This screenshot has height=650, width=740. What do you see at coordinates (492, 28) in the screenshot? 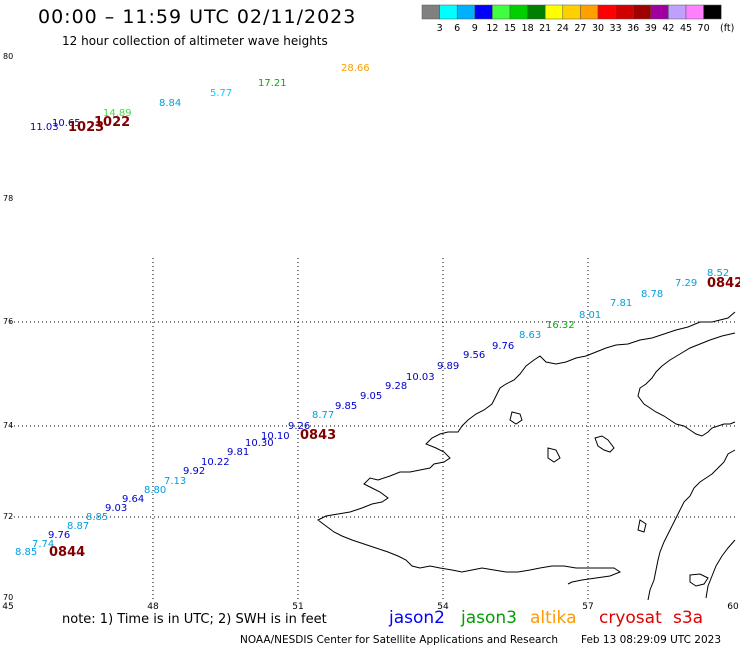
I see `colorbar-label: 12` at bounding box center [492, 28].